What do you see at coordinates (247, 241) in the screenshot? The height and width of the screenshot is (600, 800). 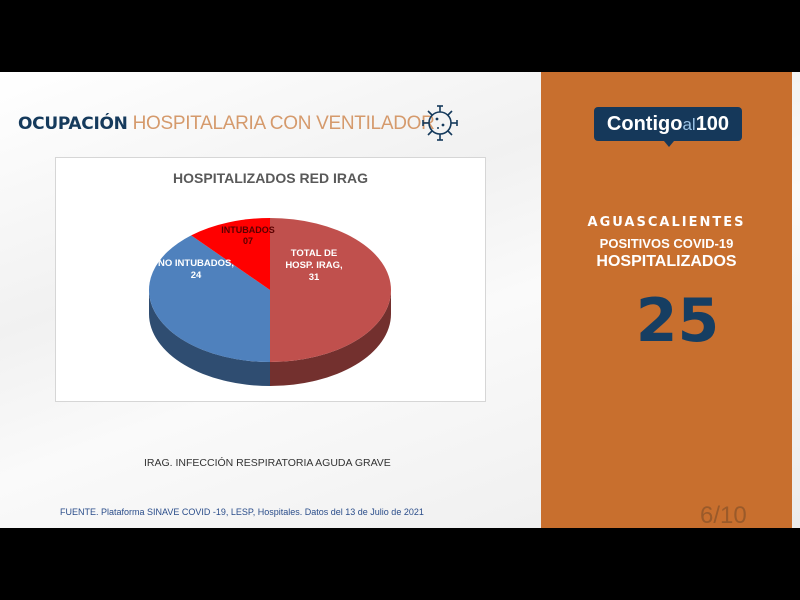 I see `label-value: 07` at bounding box center [247, 241].